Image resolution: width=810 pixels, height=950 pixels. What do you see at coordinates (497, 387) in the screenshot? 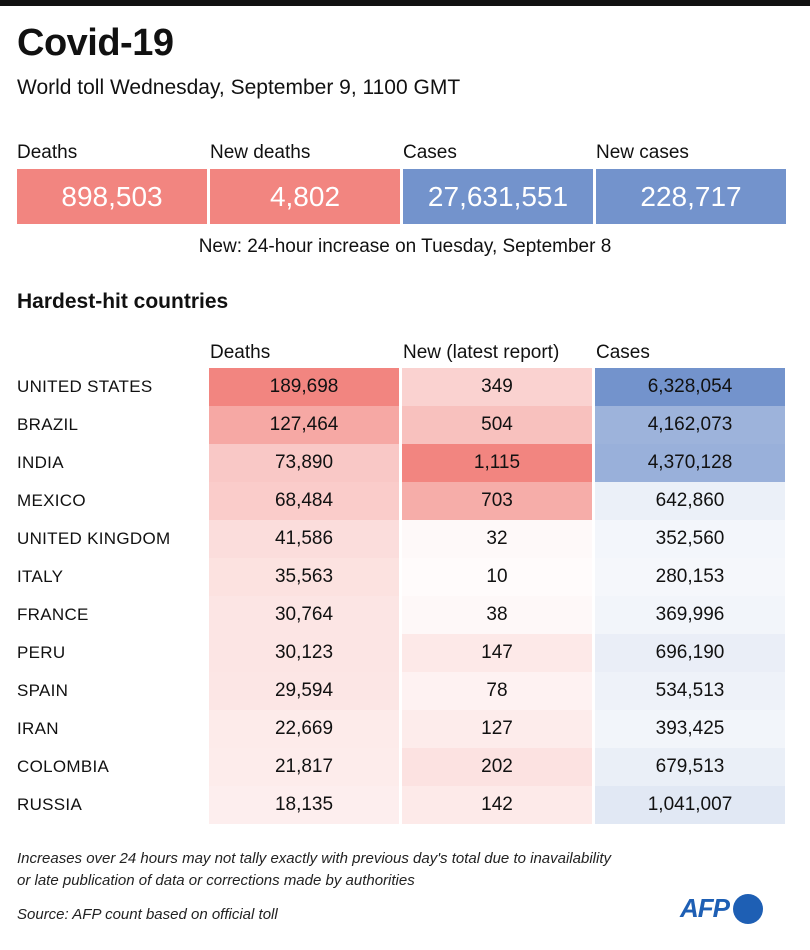
I see `cell-new: 349` at bounding box center [497, 387].